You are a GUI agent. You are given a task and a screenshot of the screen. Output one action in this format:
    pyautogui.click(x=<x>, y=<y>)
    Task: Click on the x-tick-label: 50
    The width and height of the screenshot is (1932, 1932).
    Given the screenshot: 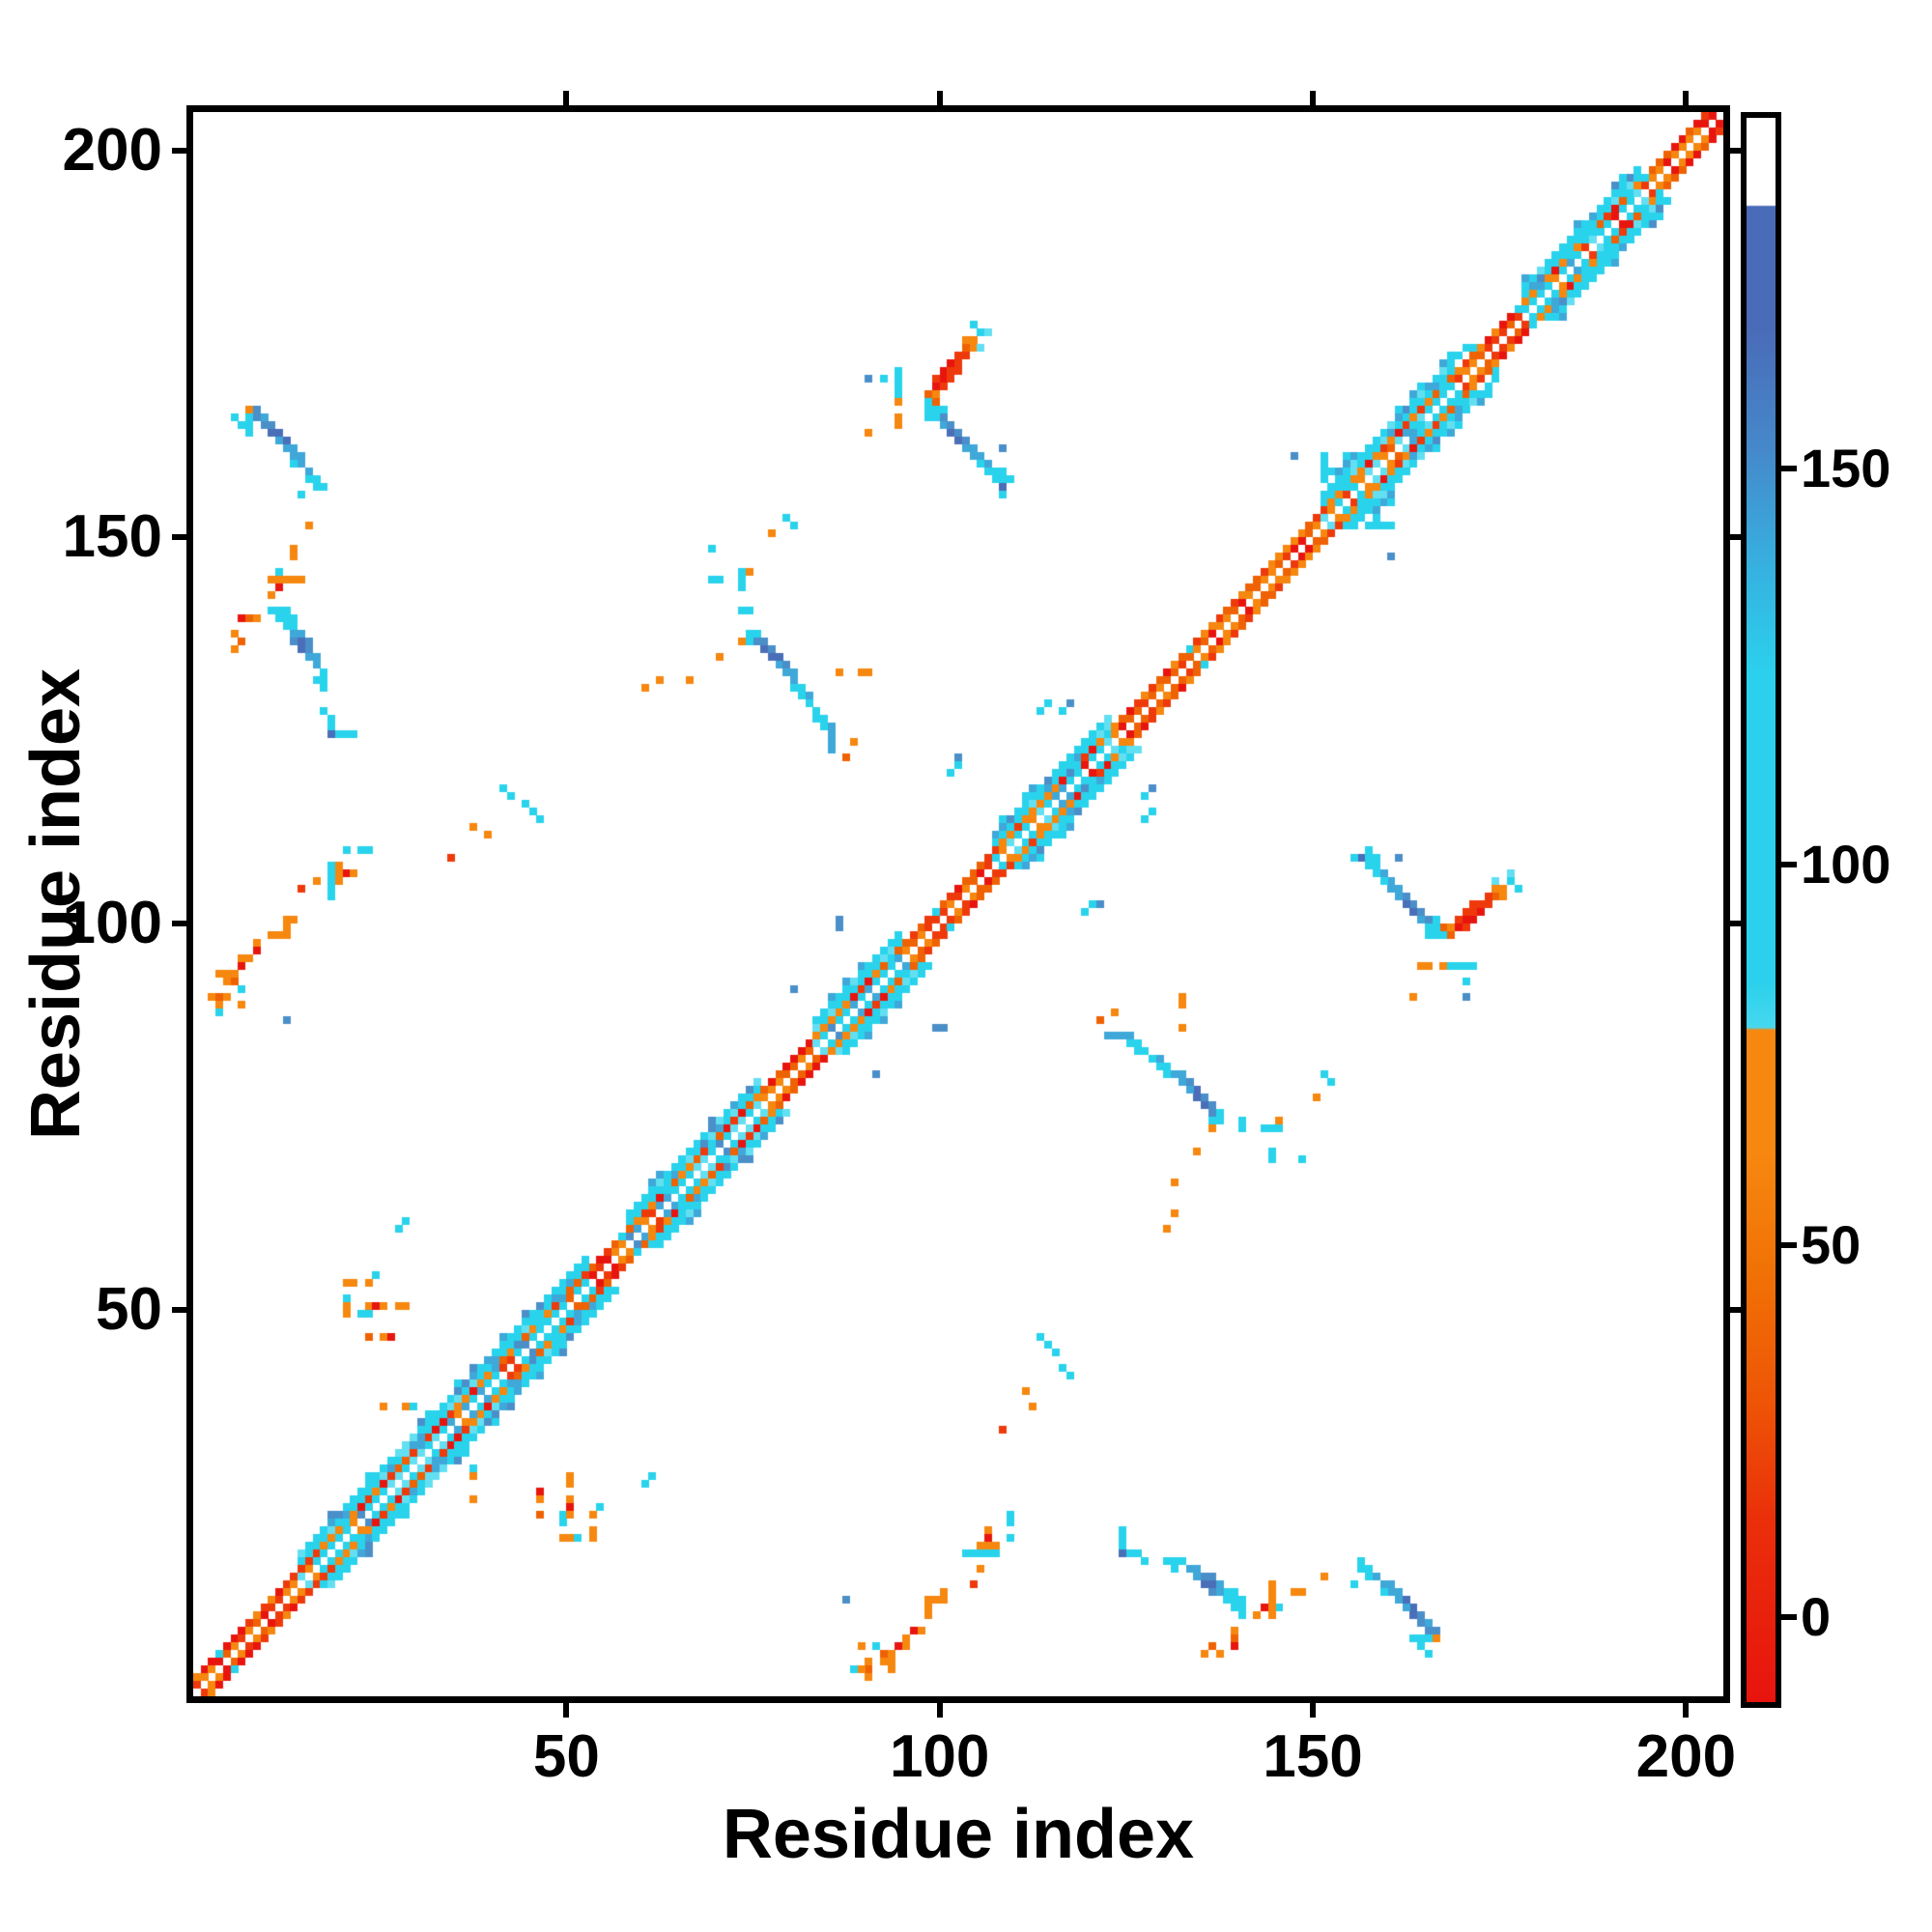 What is the action you would take?
    pyautogui.click(x=566, y=1756)
    